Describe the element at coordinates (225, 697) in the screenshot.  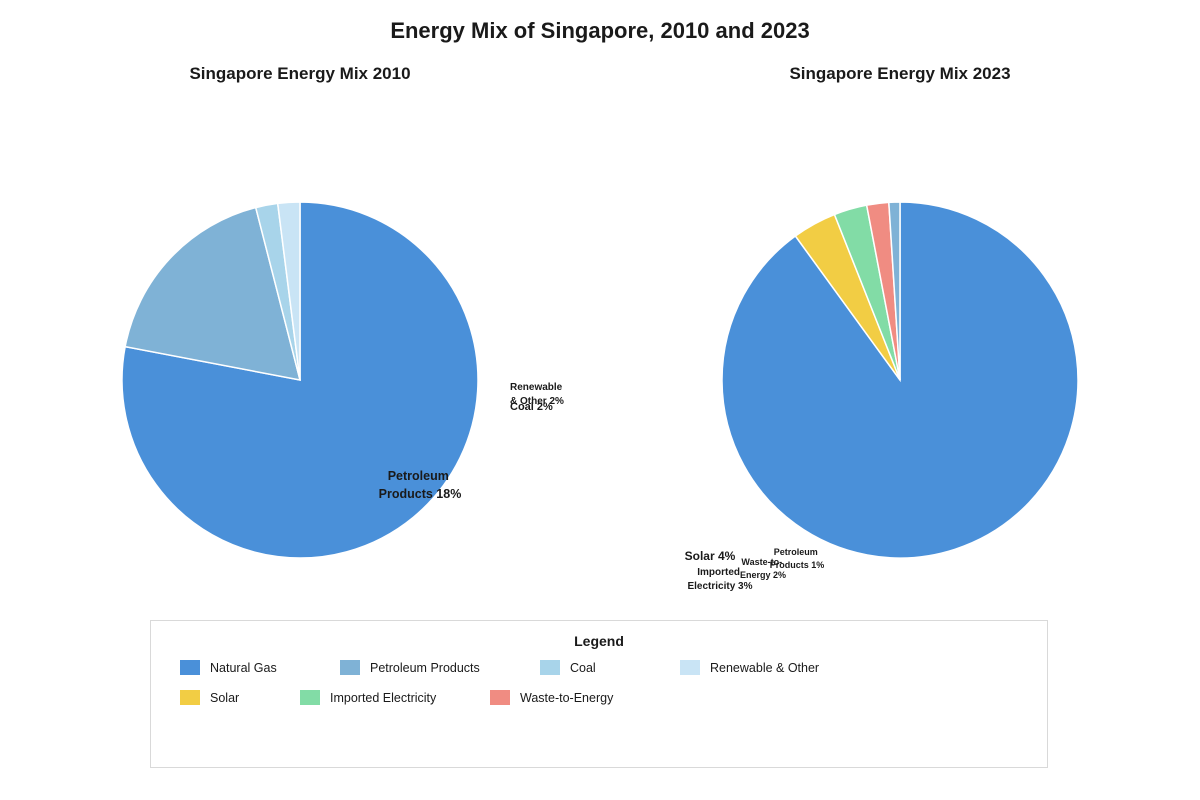
I see `legend-label: Solar` at that location.